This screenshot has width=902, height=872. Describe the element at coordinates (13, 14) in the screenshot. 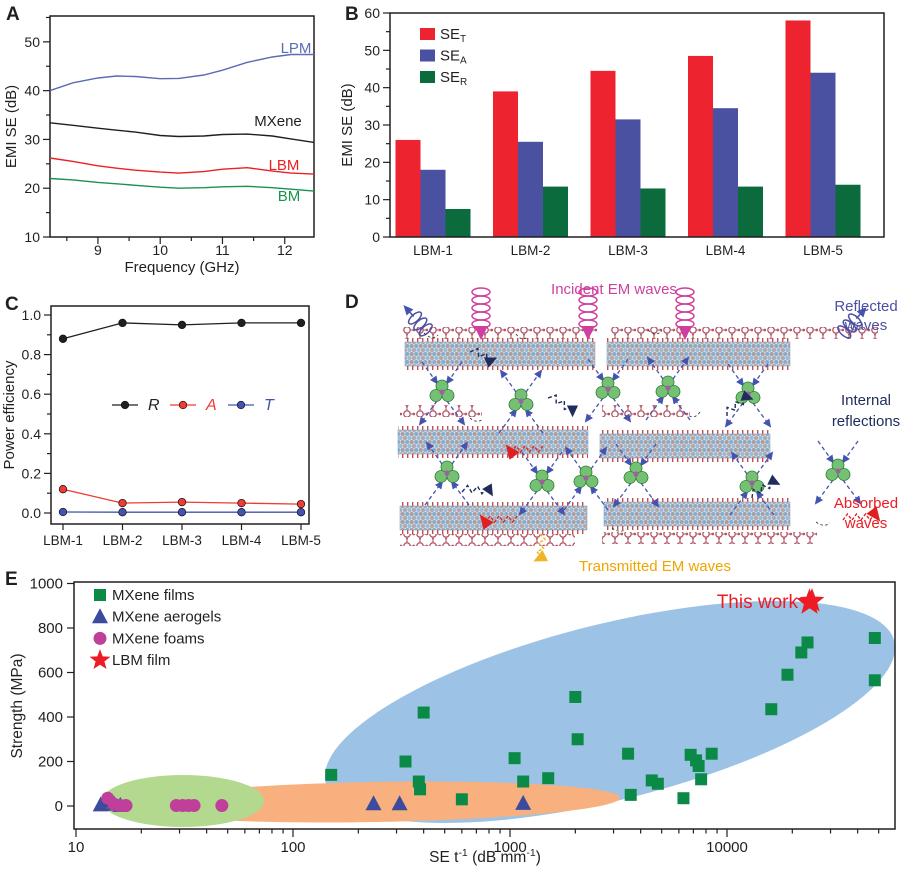

I see `panel-label-a: A` at that location.